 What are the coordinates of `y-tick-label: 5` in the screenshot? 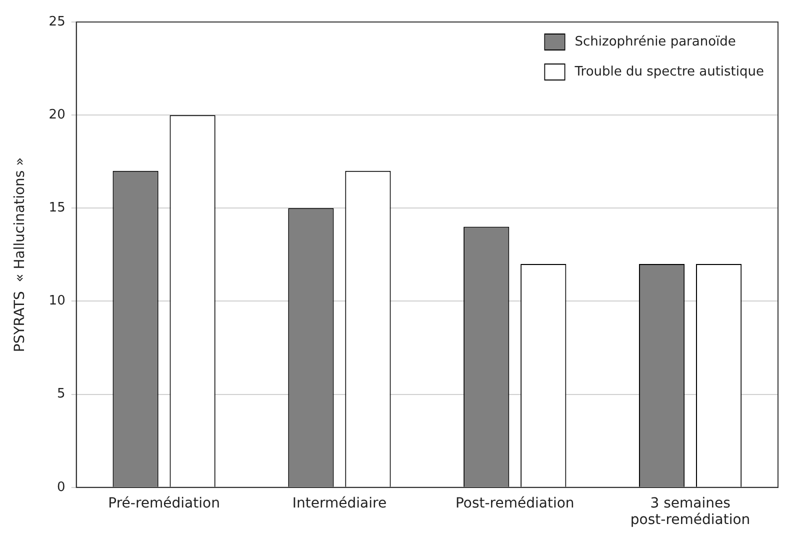 It's located at (61, 394).